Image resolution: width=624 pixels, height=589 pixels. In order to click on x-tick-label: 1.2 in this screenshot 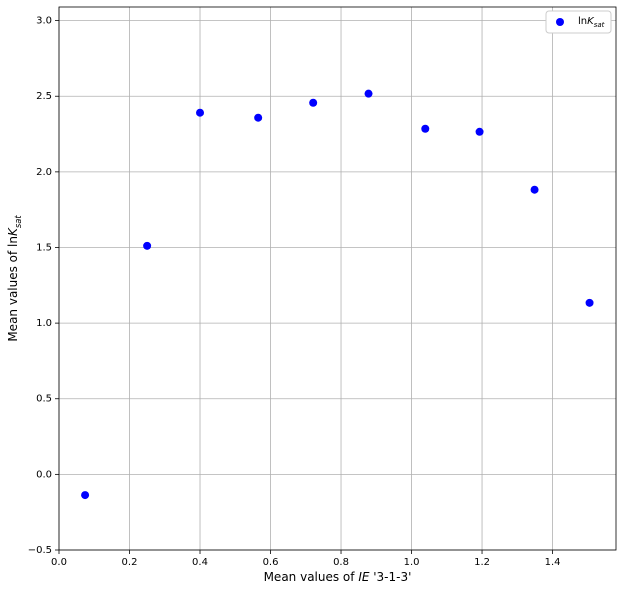, I will do `click(482, 562)`.